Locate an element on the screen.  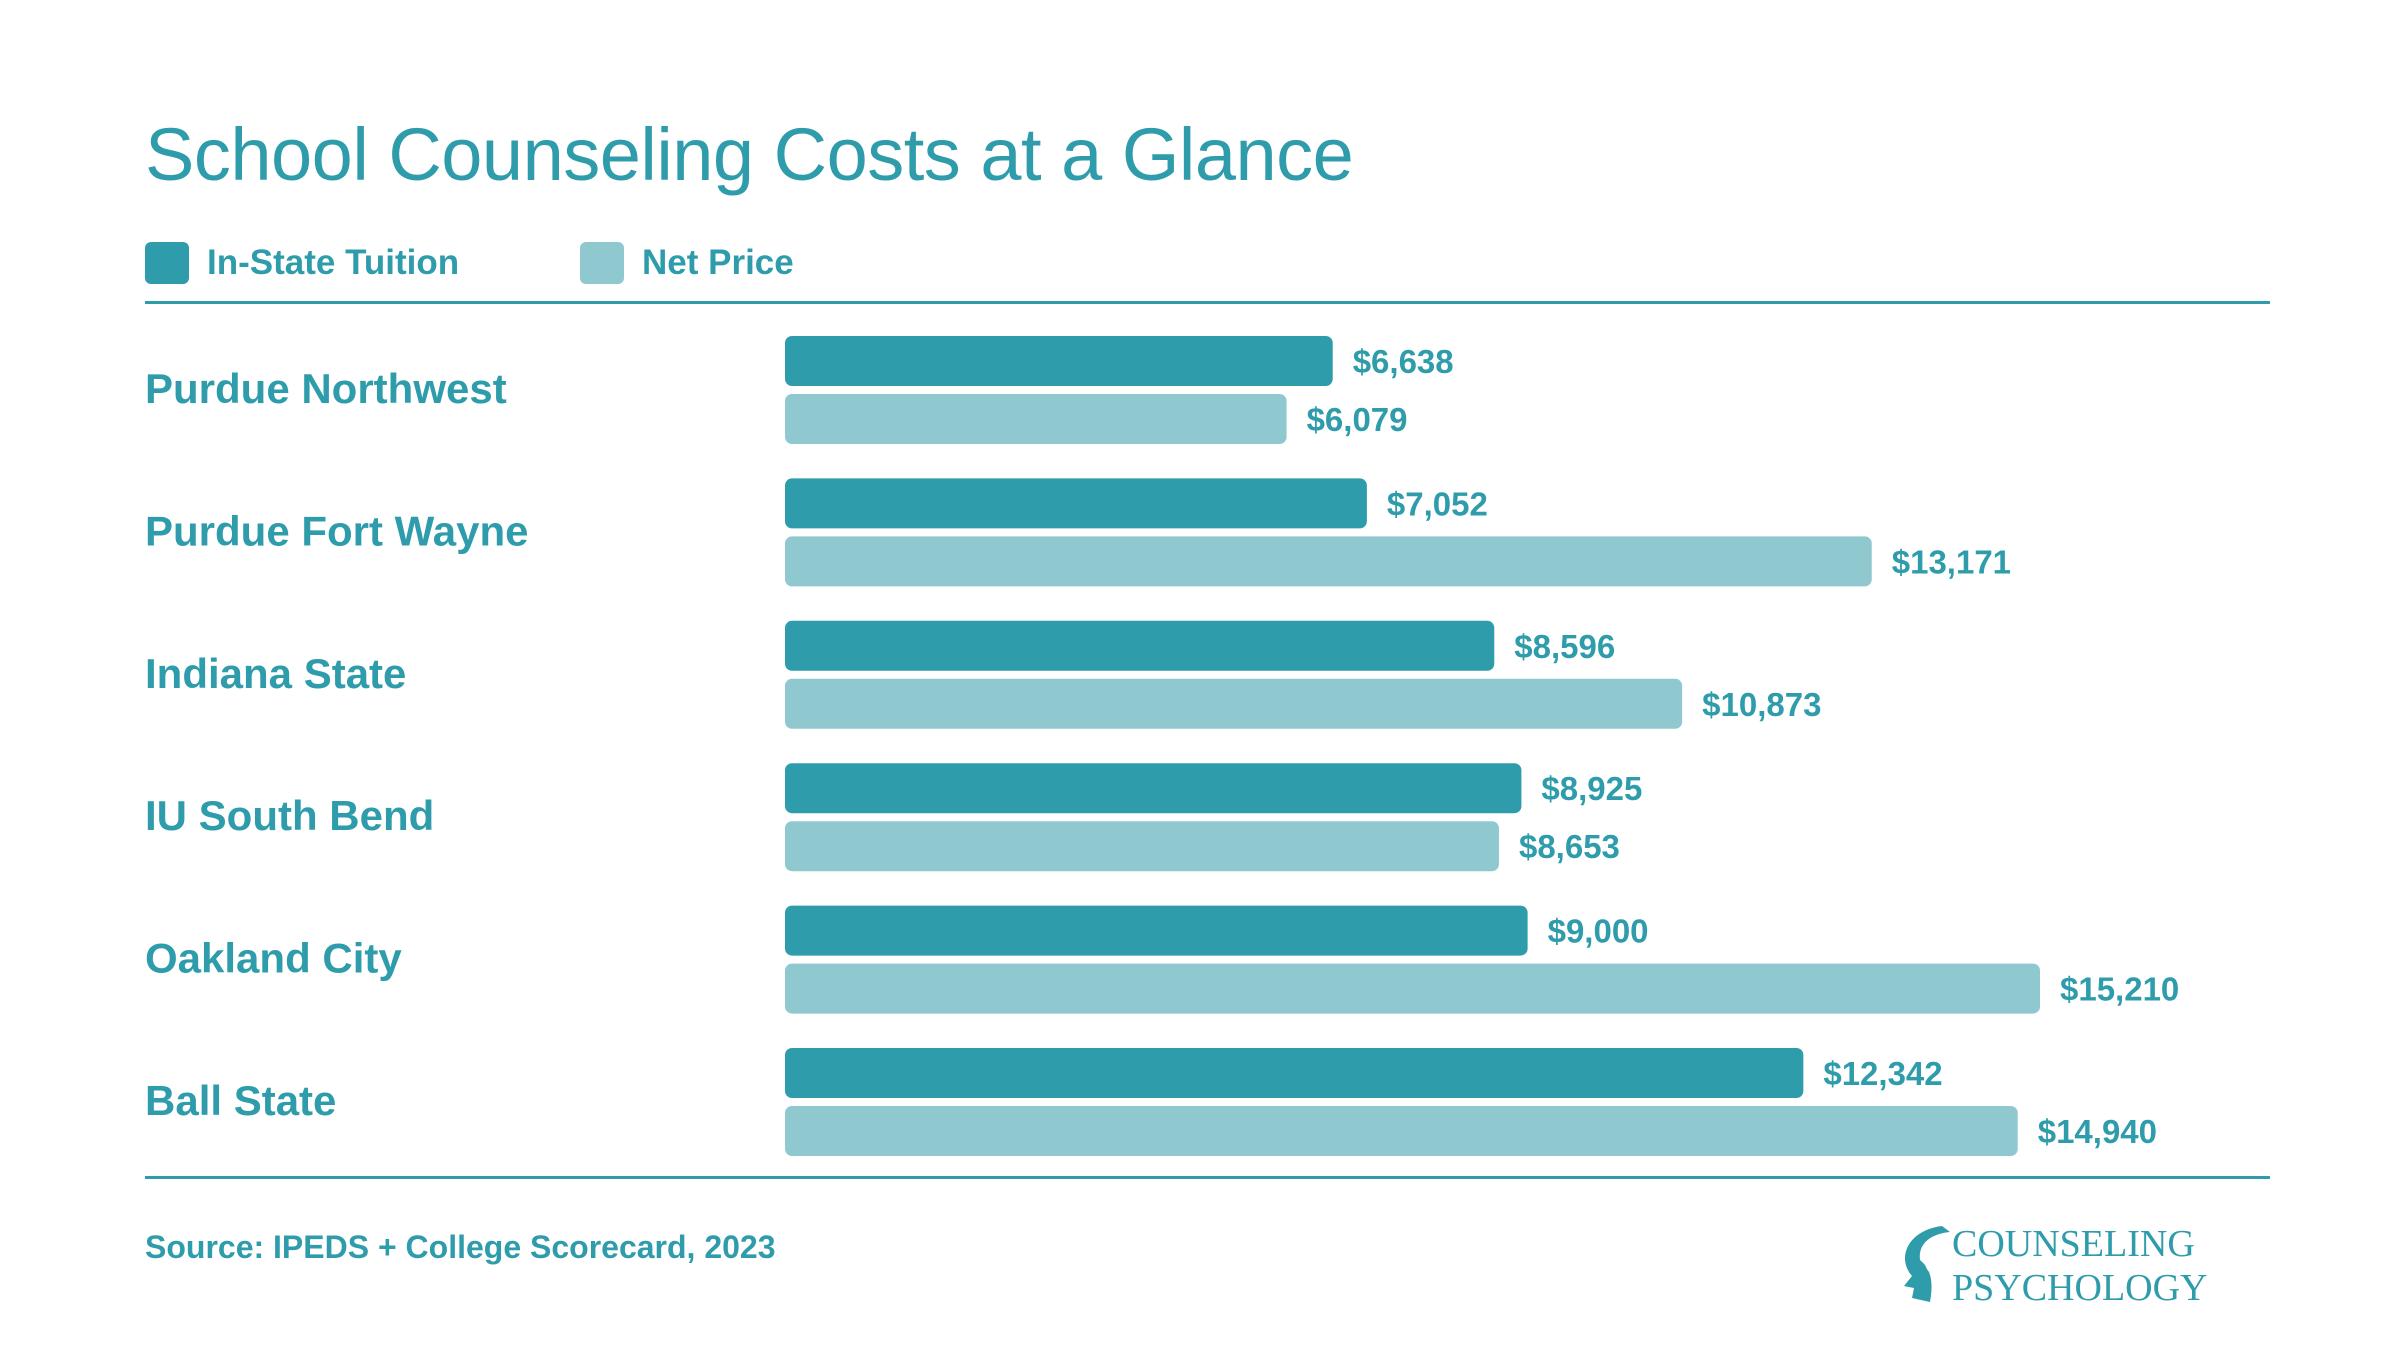
legend-label-in-state-tuition: In-State Tuition is located at coordinates (333, 262).